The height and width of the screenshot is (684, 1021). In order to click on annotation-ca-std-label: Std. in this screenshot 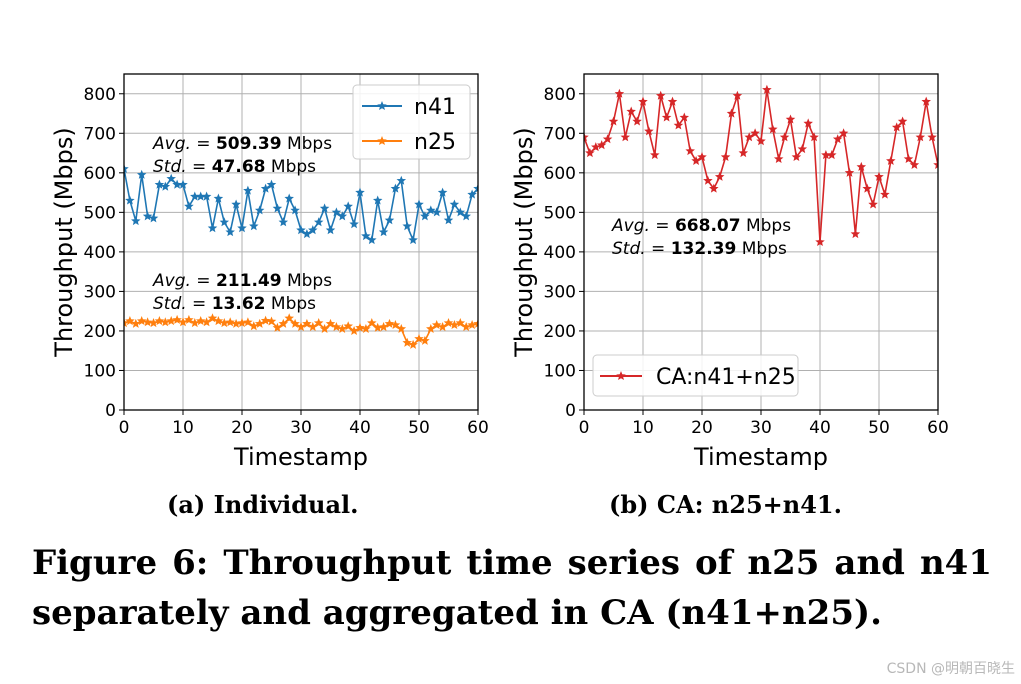, I will do `click(629, 249)`.